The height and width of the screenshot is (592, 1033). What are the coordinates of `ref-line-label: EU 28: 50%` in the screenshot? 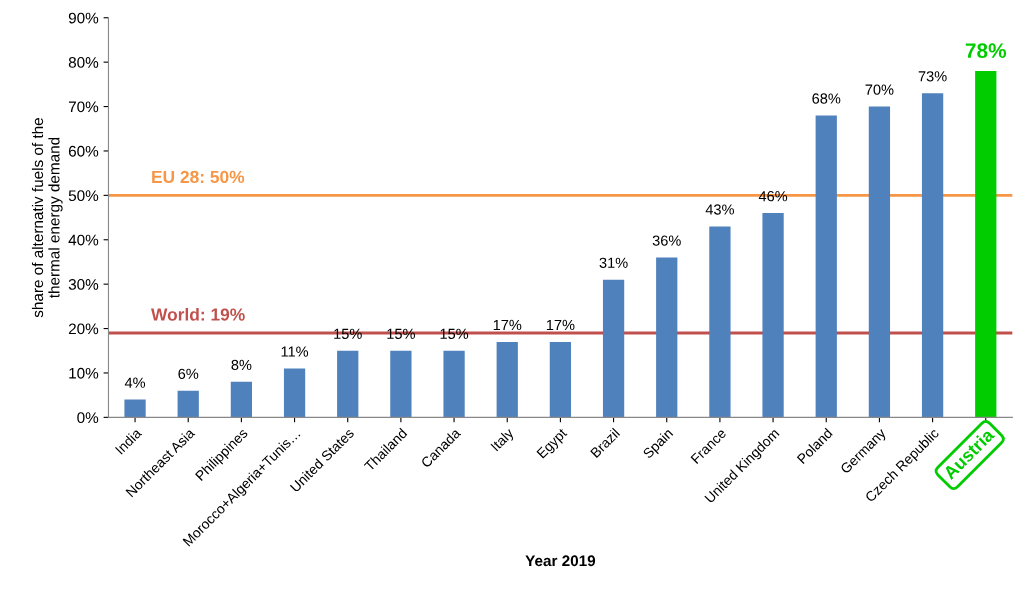 It's located at (198, 177).